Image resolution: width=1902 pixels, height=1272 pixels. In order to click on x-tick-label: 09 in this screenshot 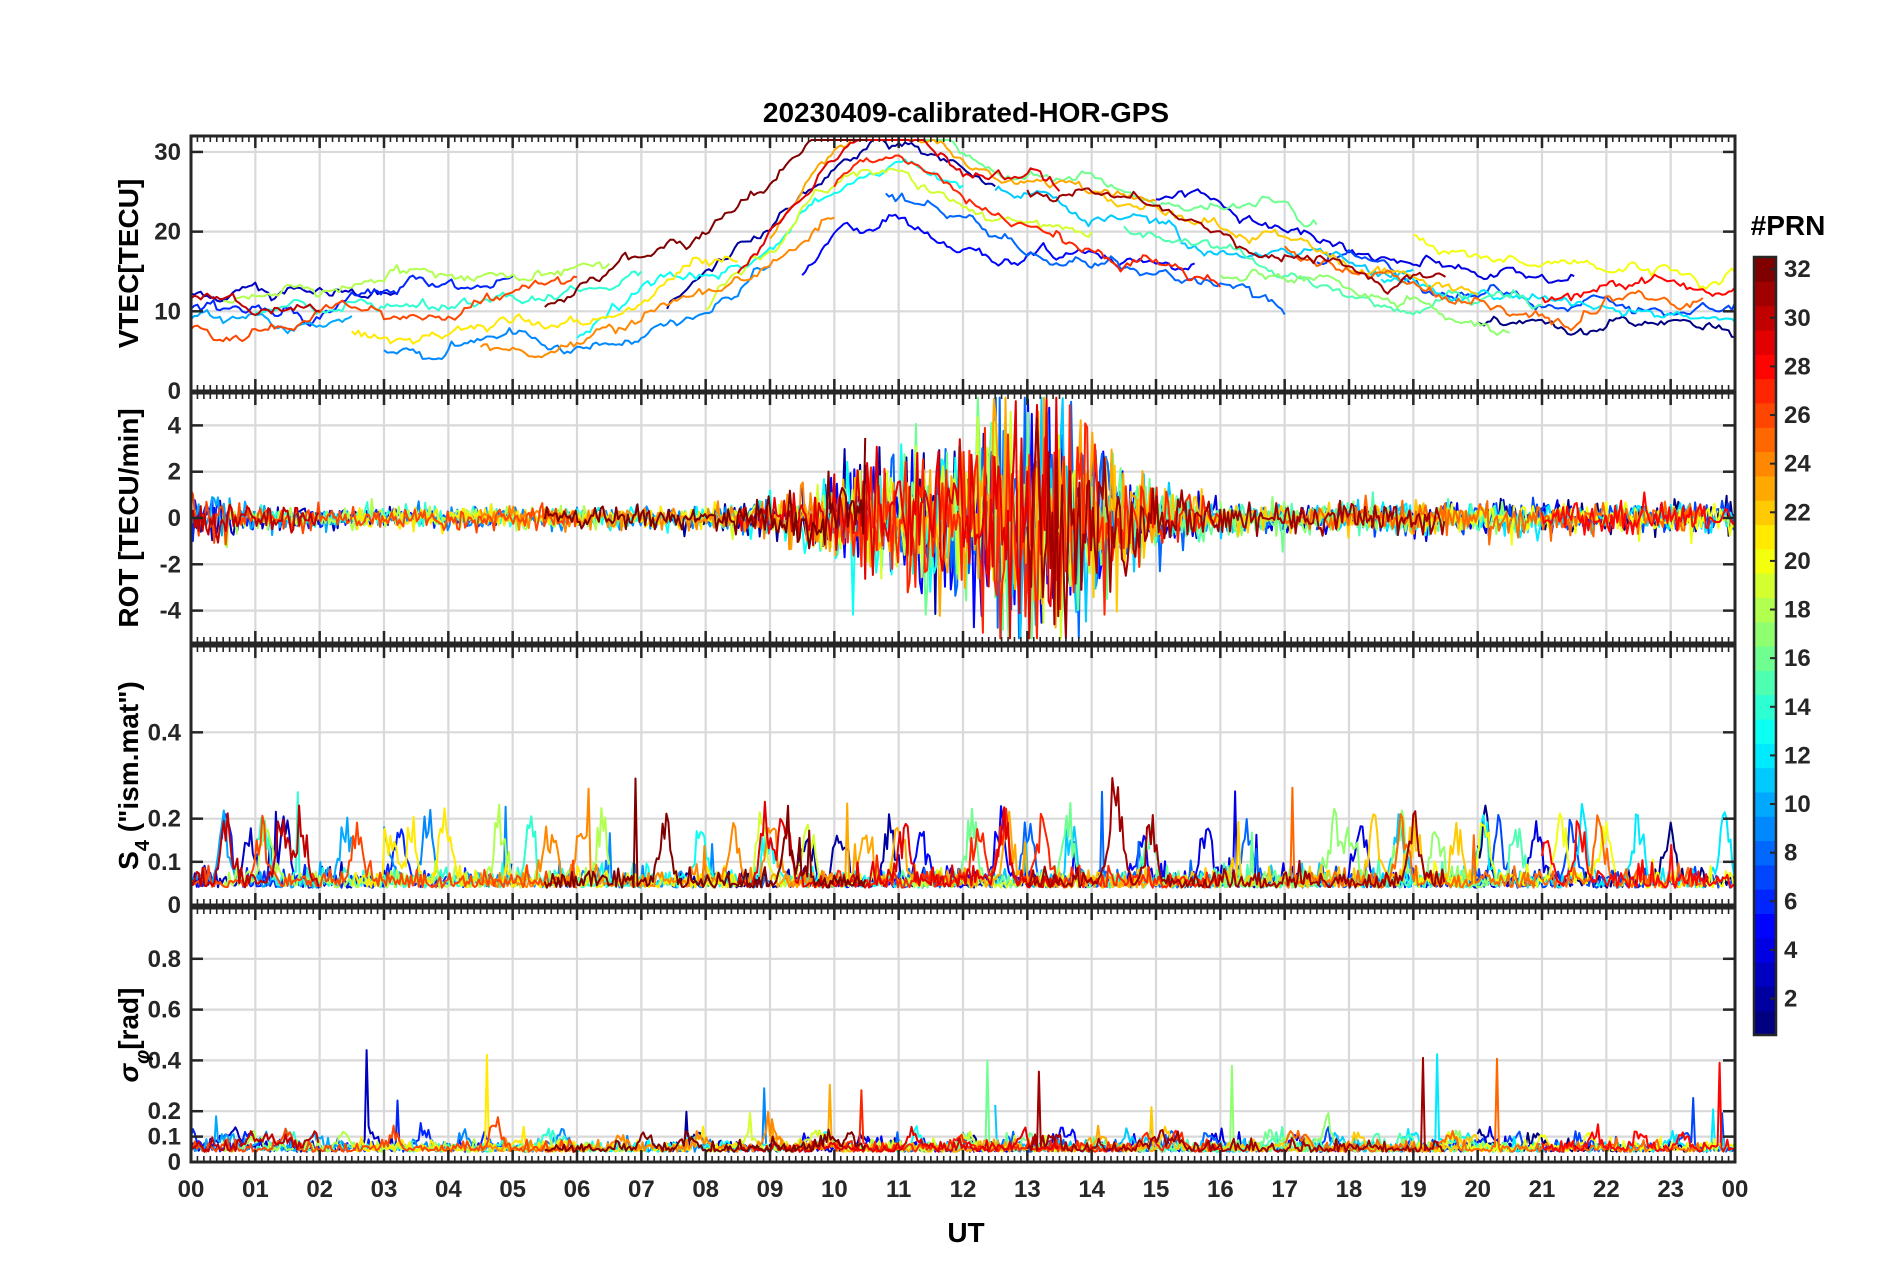, I will do `click(770, 1189)`.